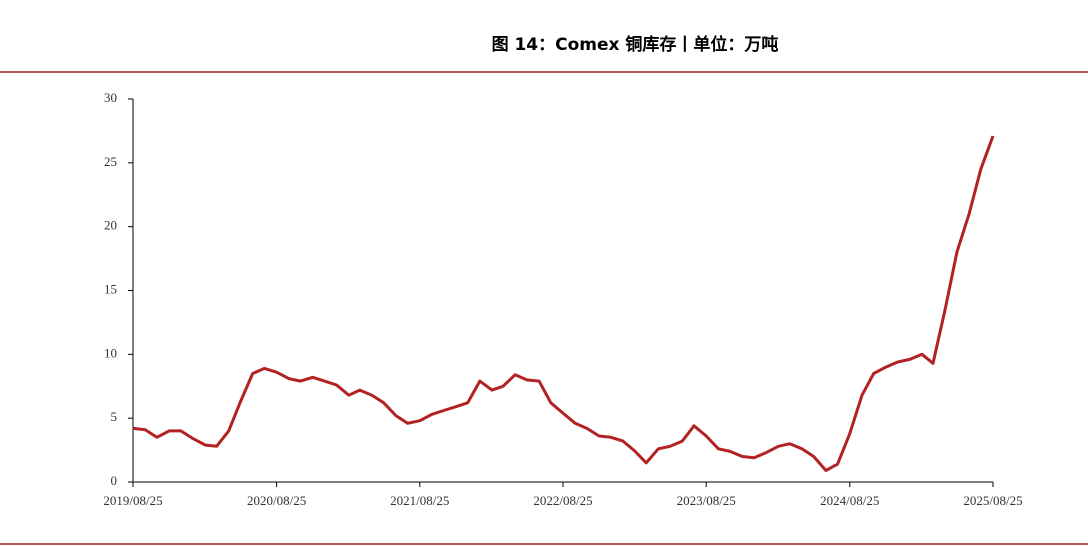  Describe the element at coordinates (635, 44) in the screenshot. I see `chart-title: 图 14：Comex 铜库存丨单位：万吨` at that location.